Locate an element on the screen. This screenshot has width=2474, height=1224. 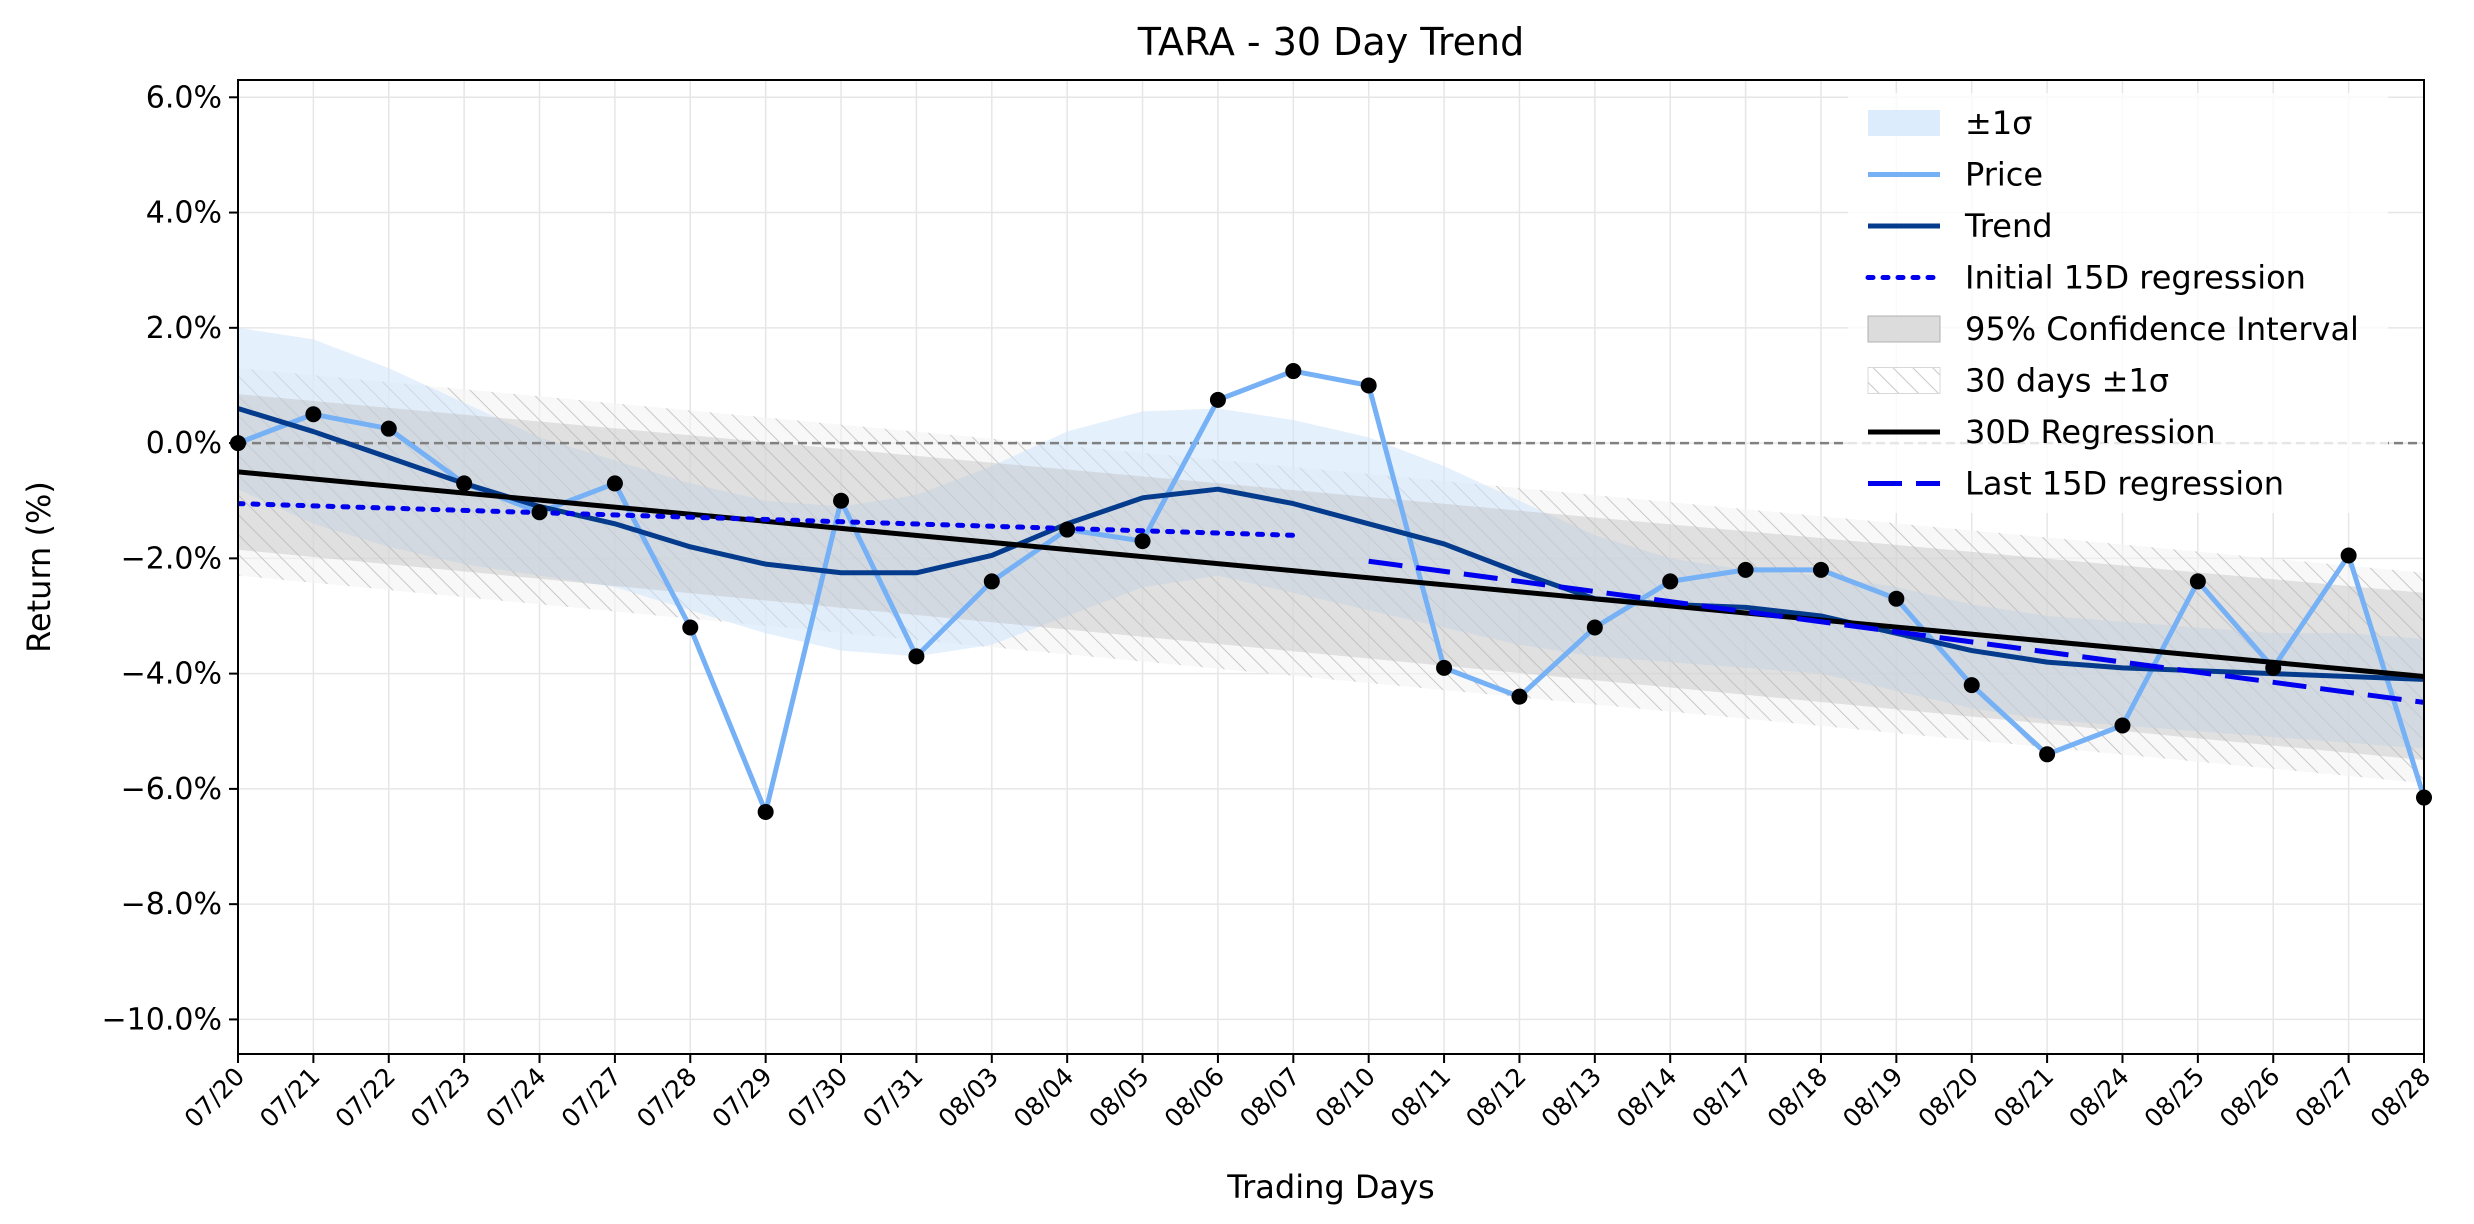
x-tick-label: 08/17 is located at coordinates (1721, 1097).